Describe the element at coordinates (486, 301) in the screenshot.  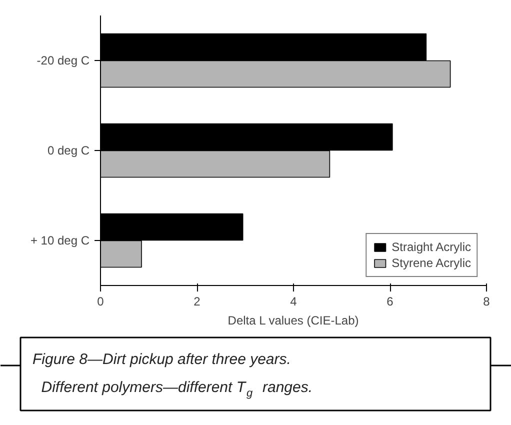
I see `x-tick-label: 8` at that location.